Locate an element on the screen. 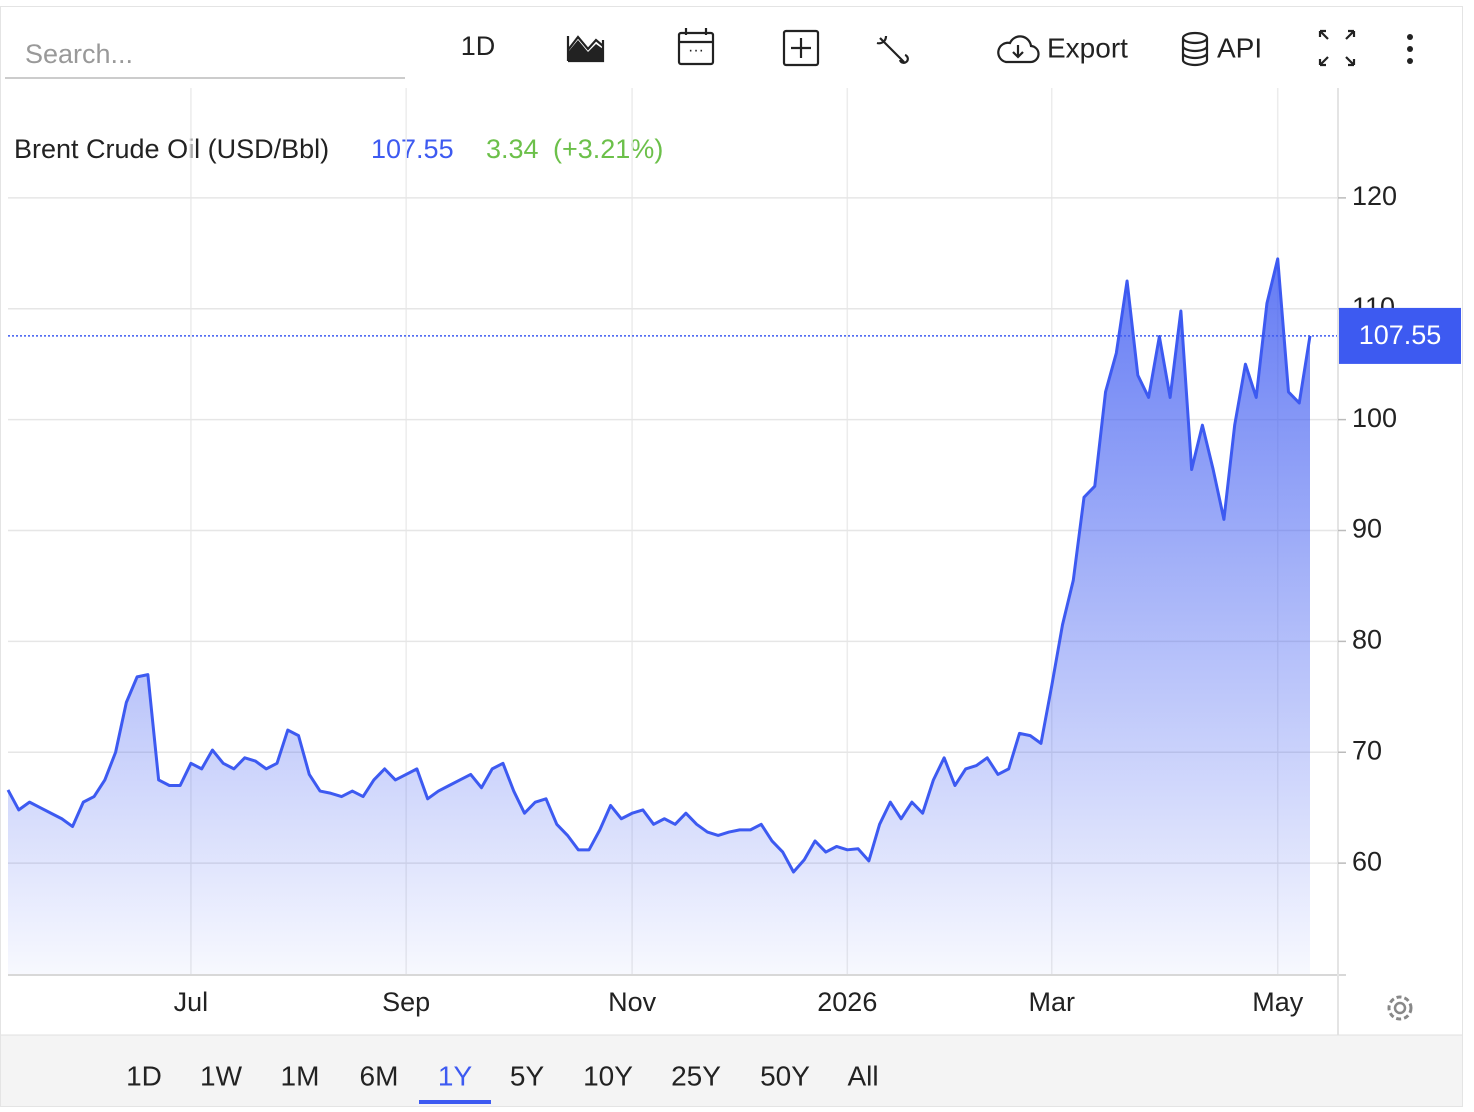 The height and width of the screenshot is (1112, 1474). export-label: Export is located at coordinates (1087, 47).